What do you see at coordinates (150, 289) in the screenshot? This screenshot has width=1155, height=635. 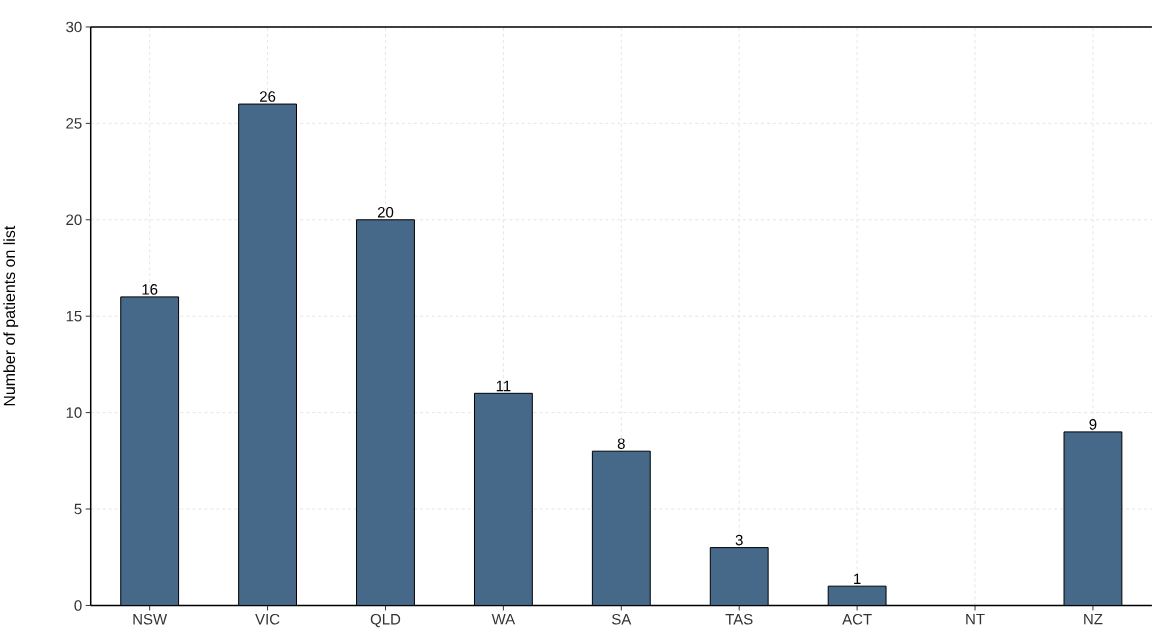 I see `data-label: 16` at bounding box center [150, 289].